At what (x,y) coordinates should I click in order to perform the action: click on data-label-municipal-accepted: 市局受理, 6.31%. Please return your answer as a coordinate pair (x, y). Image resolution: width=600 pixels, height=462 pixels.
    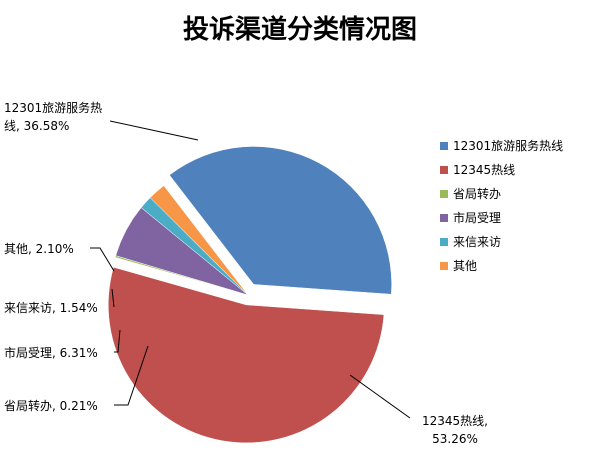
    Looking at the image, I should click on (51, 352).